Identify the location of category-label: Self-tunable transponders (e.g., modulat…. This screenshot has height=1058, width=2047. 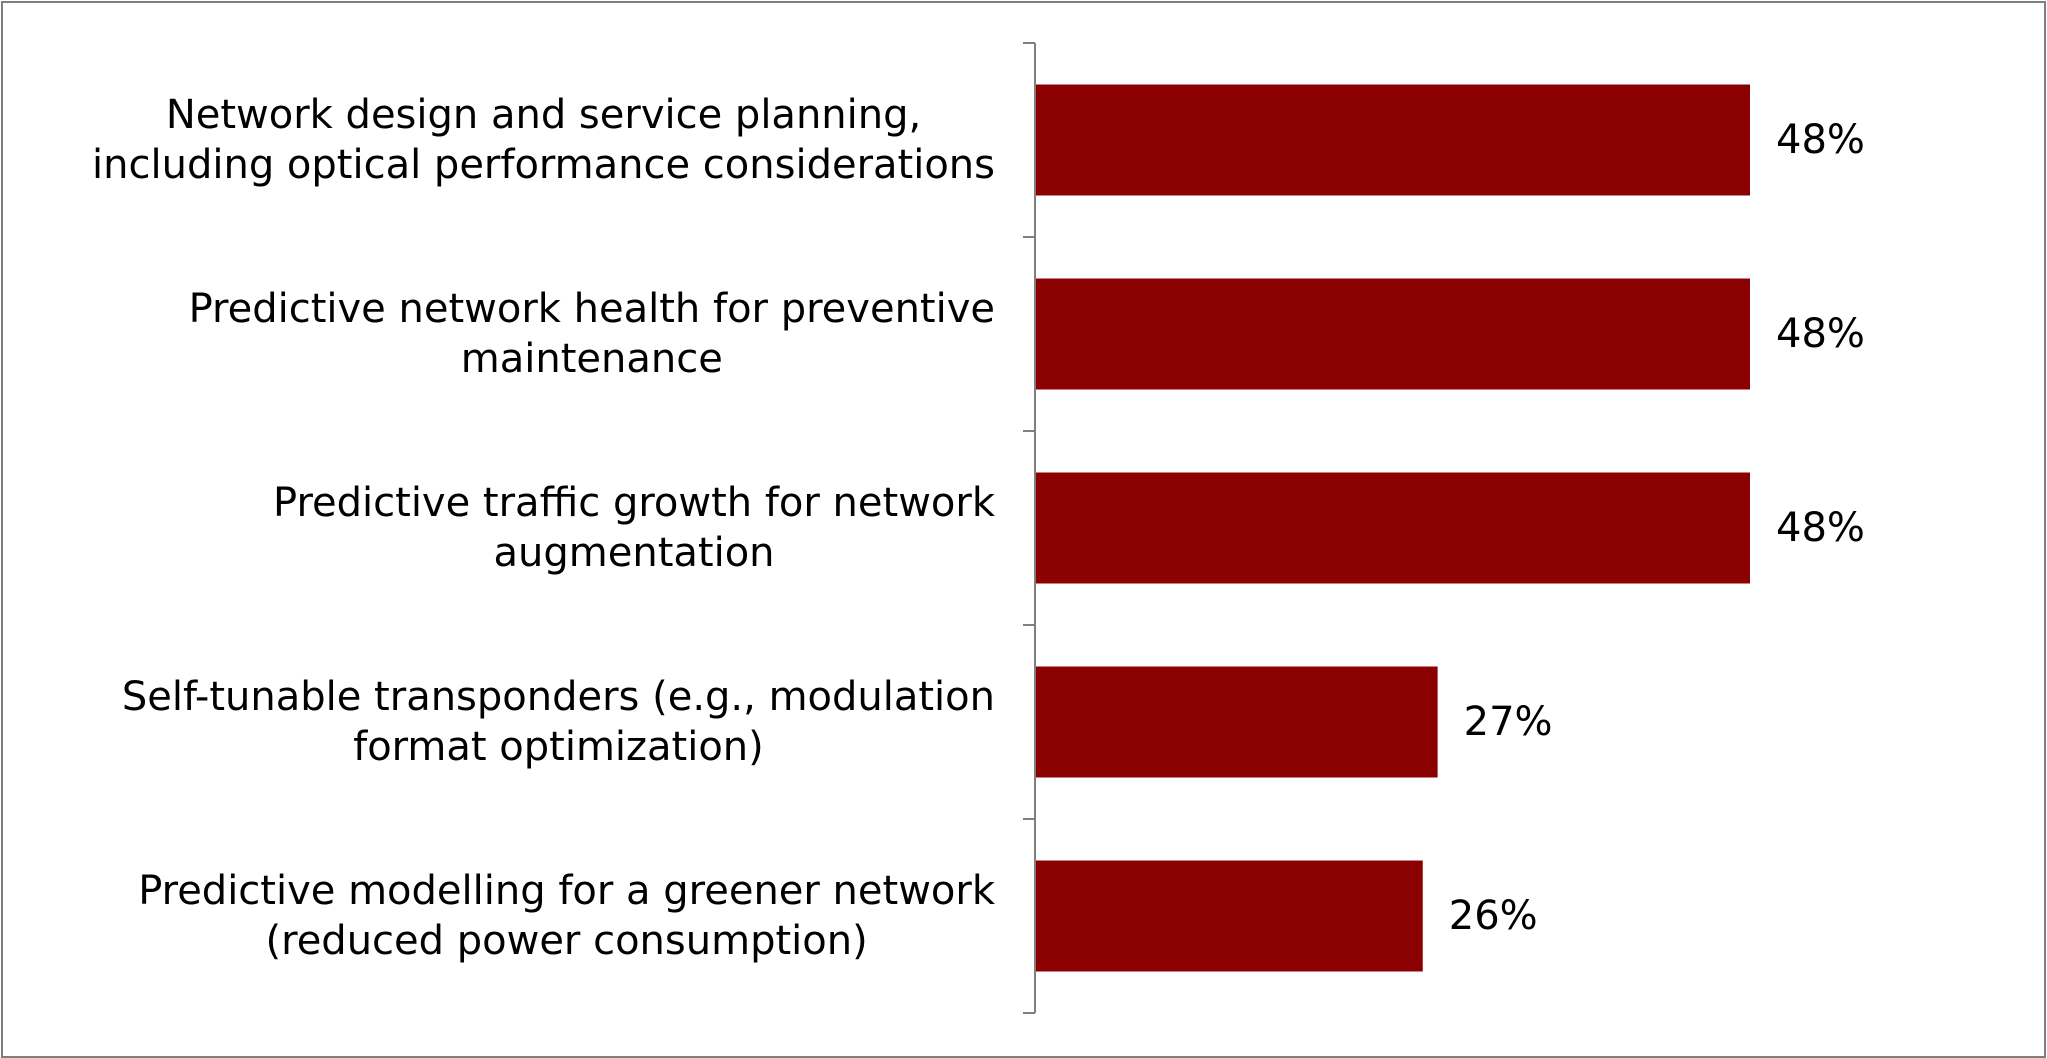
(558, 722).